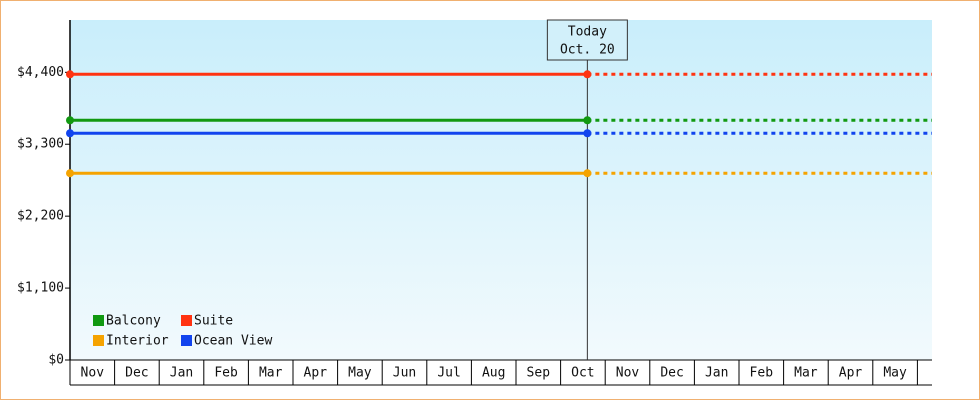 This screenshot has width=980, height=400. I want to click on x-tick-label: Oct, so click(582, 373).